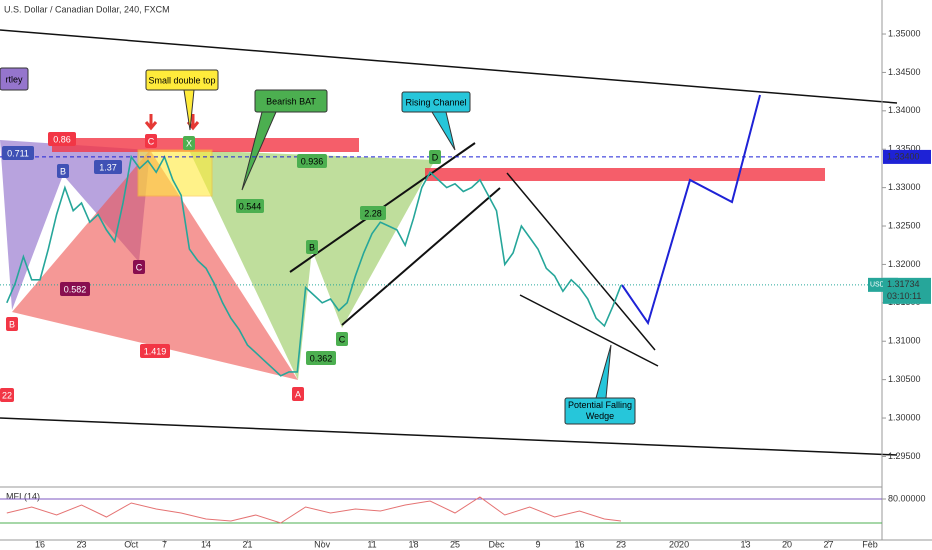 Image resolution: width=932 pixels, height=550 pixels. I want to click on annotation: D, so click(435, 157).